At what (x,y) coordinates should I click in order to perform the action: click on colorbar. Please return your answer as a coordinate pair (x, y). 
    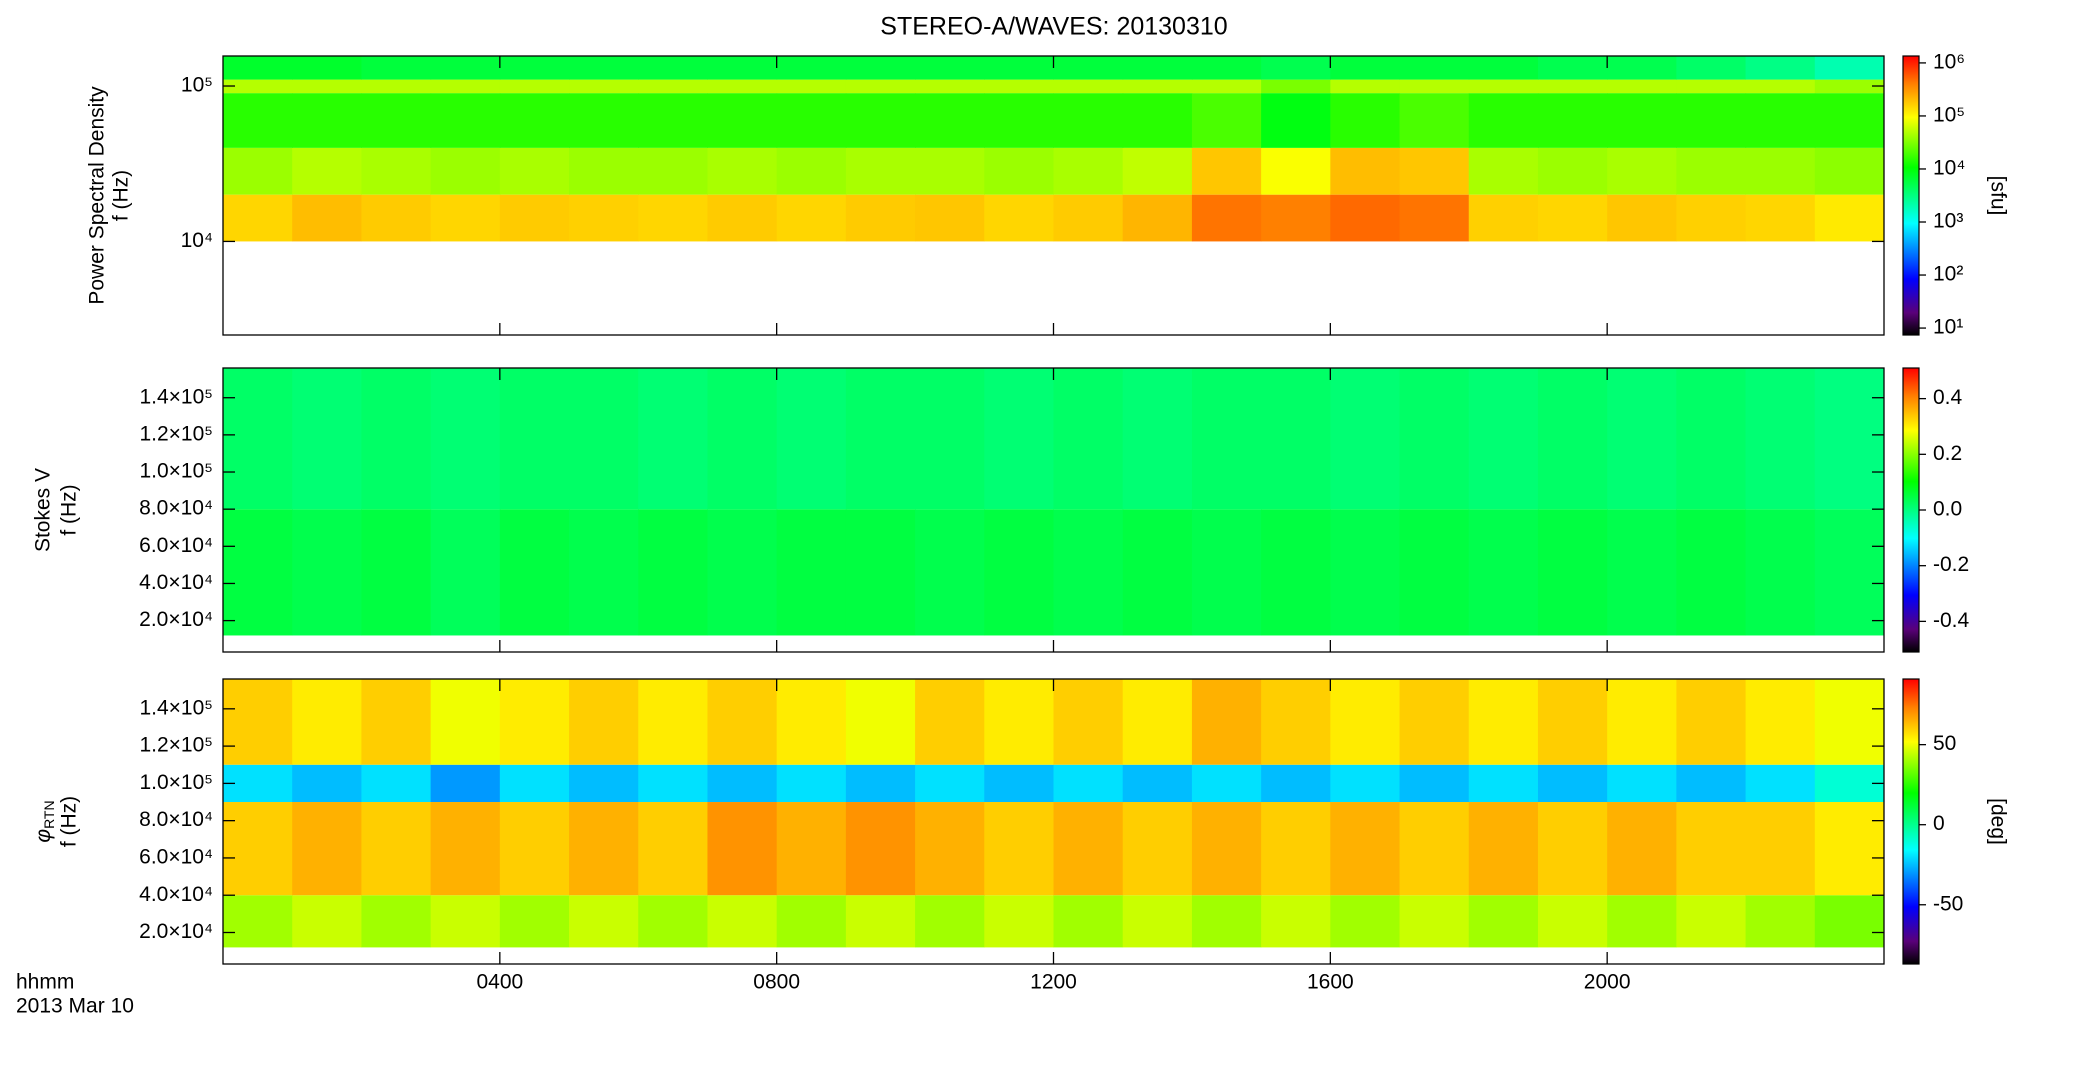
    Looking at the image, I should click on (1911, 821).